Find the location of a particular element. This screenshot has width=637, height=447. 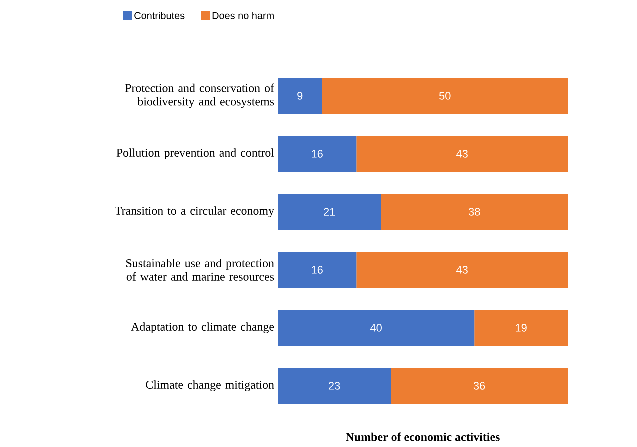

legend-label: Does no harm is located at coordinates (243, 16).